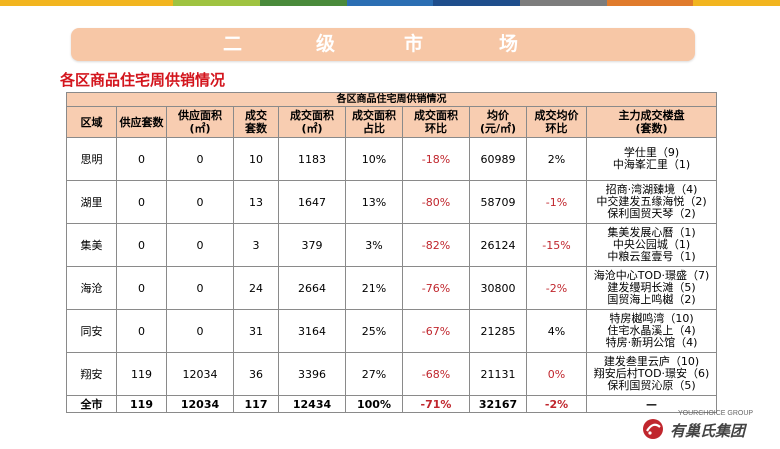 This screenshot has height=449, width=780. I want to click on banner-char: 二, so click(233, 44).